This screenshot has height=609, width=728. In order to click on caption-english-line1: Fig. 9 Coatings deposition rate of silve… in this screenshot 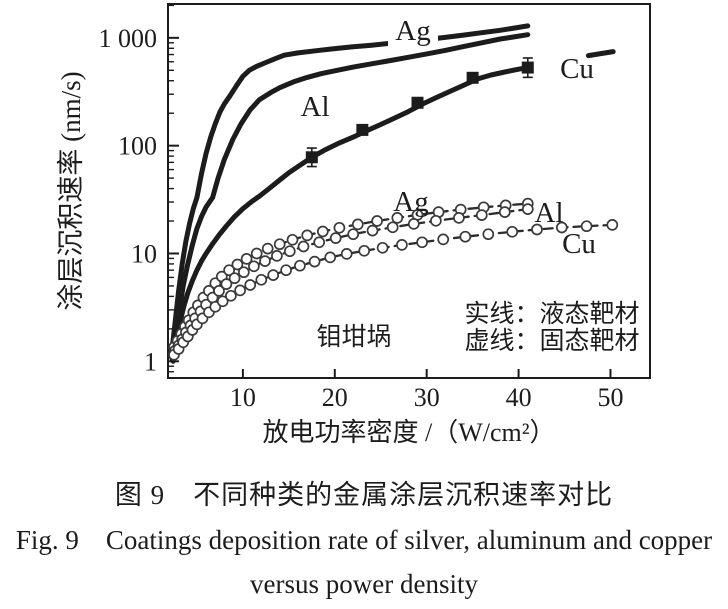, I will do `click(364, 540)`.